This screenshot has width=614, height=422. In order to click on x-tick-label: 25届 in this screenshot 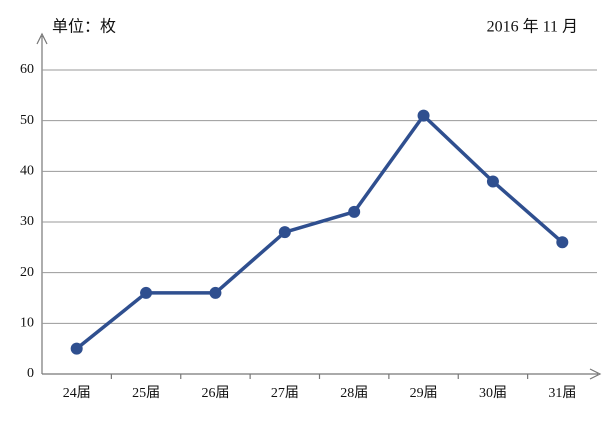, I will do `click(146, 393)`.